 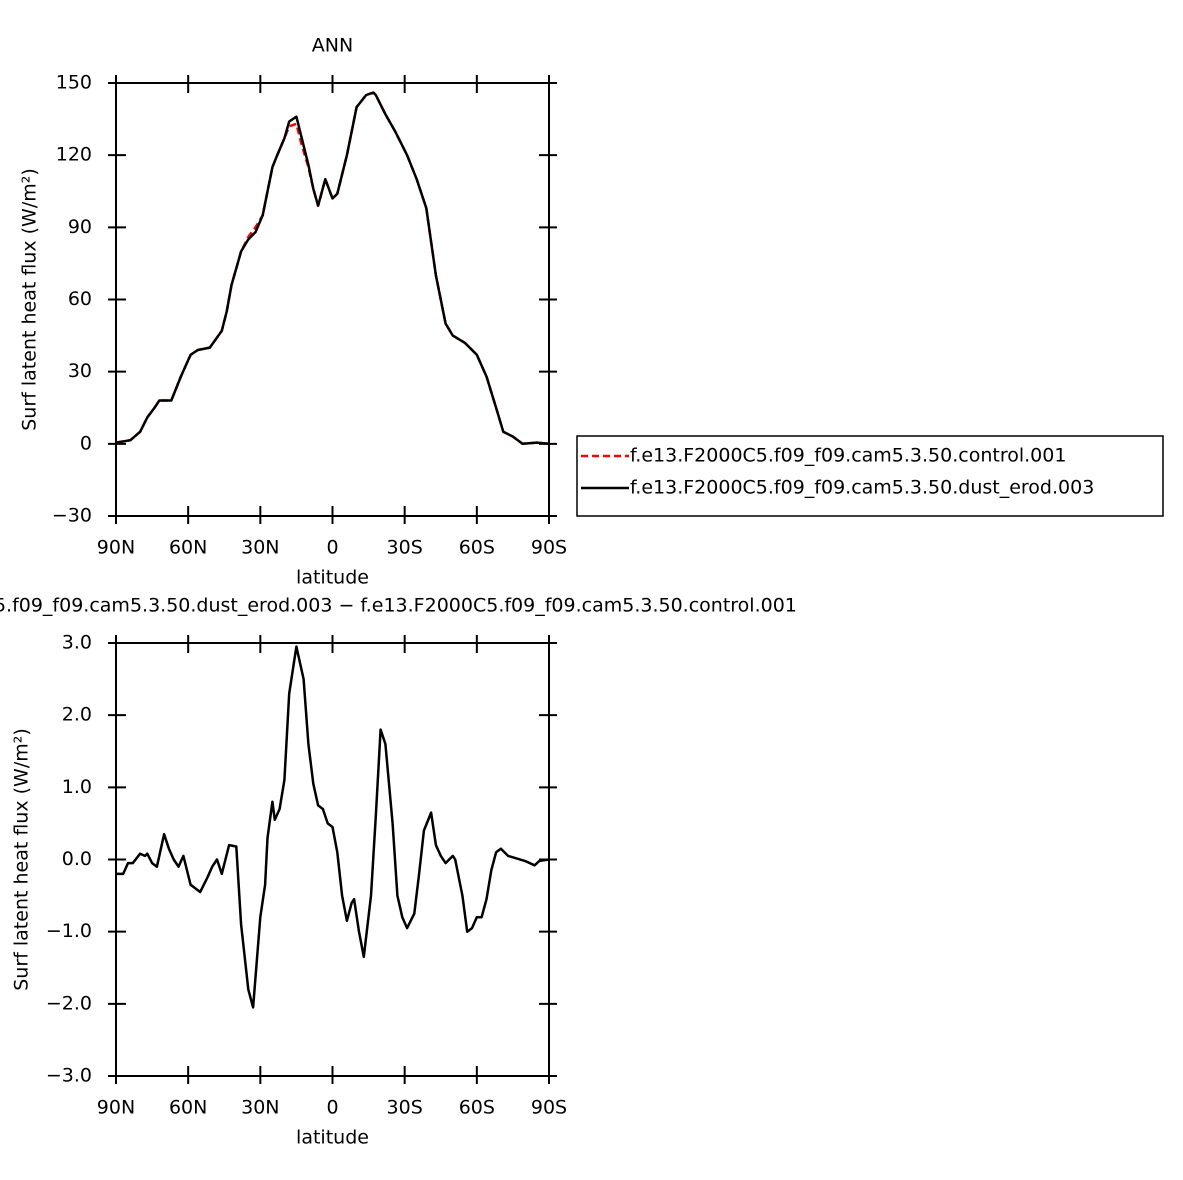 I want to click on y-tick-label: 1.0, so click(x=77, y=787).